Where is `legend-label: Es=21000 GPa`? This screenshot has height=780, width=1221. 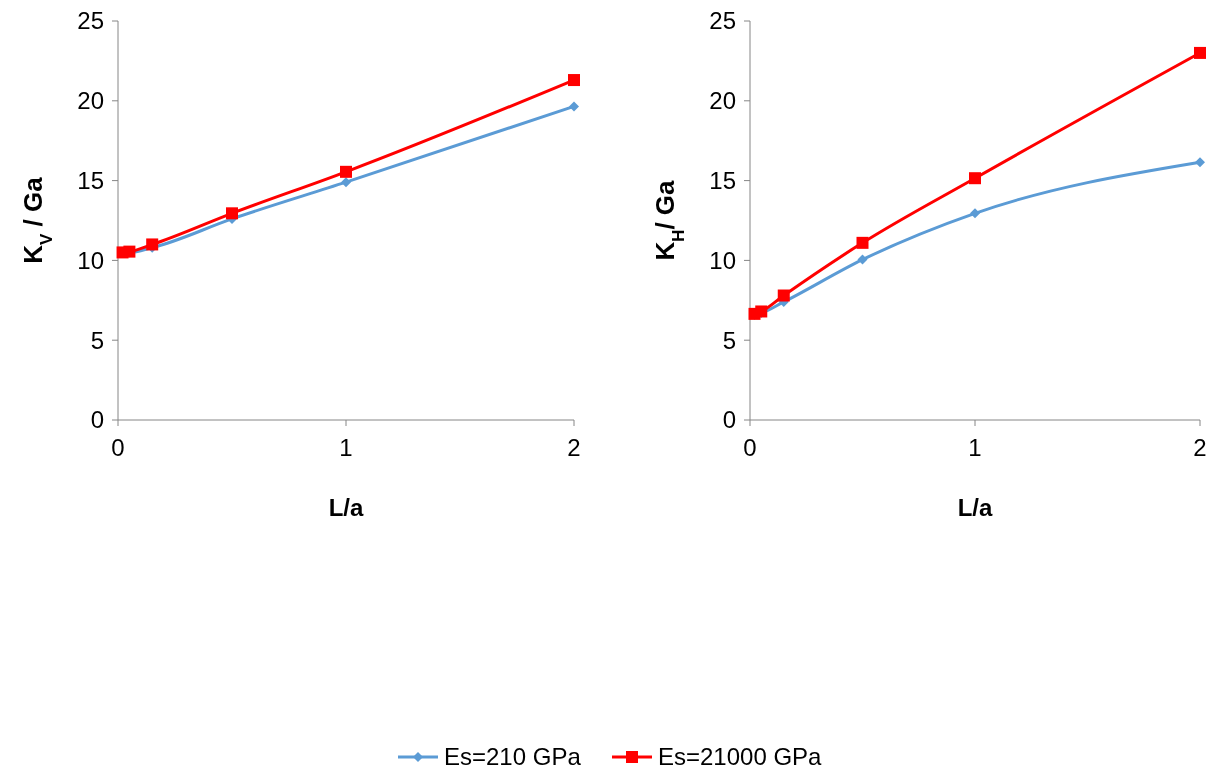 legend-label: Es=21000 GPa is located at coordinates (740, 757).